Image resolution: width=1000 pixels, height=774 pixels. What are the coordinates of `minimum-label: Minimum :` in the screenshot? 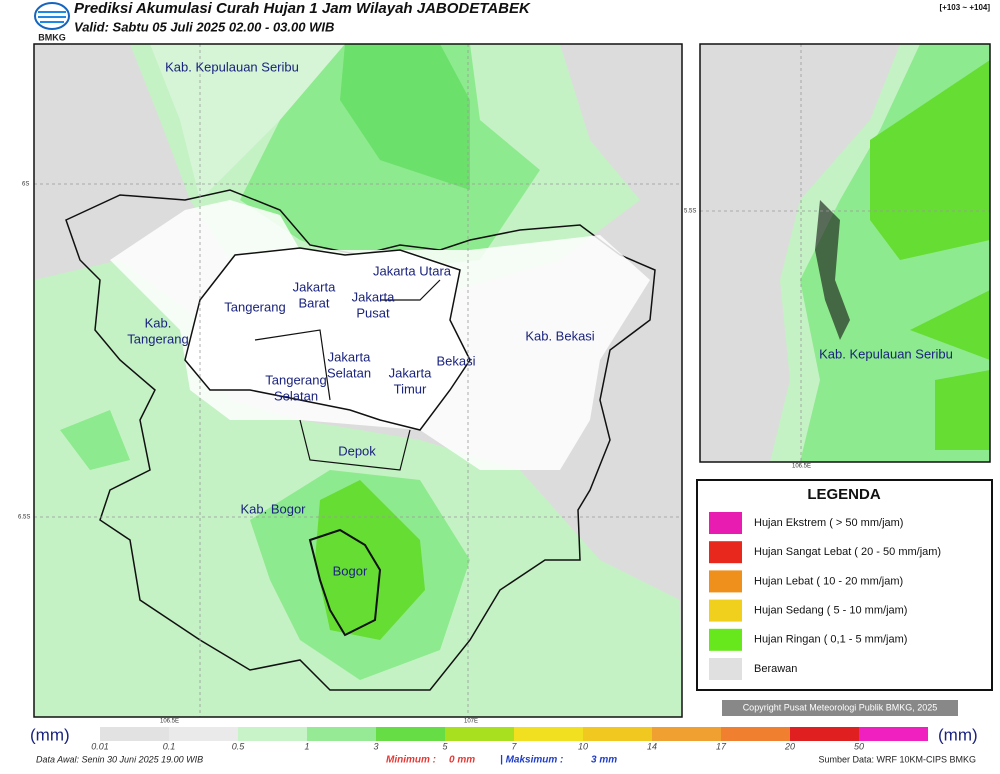 It's located at (411, 760).